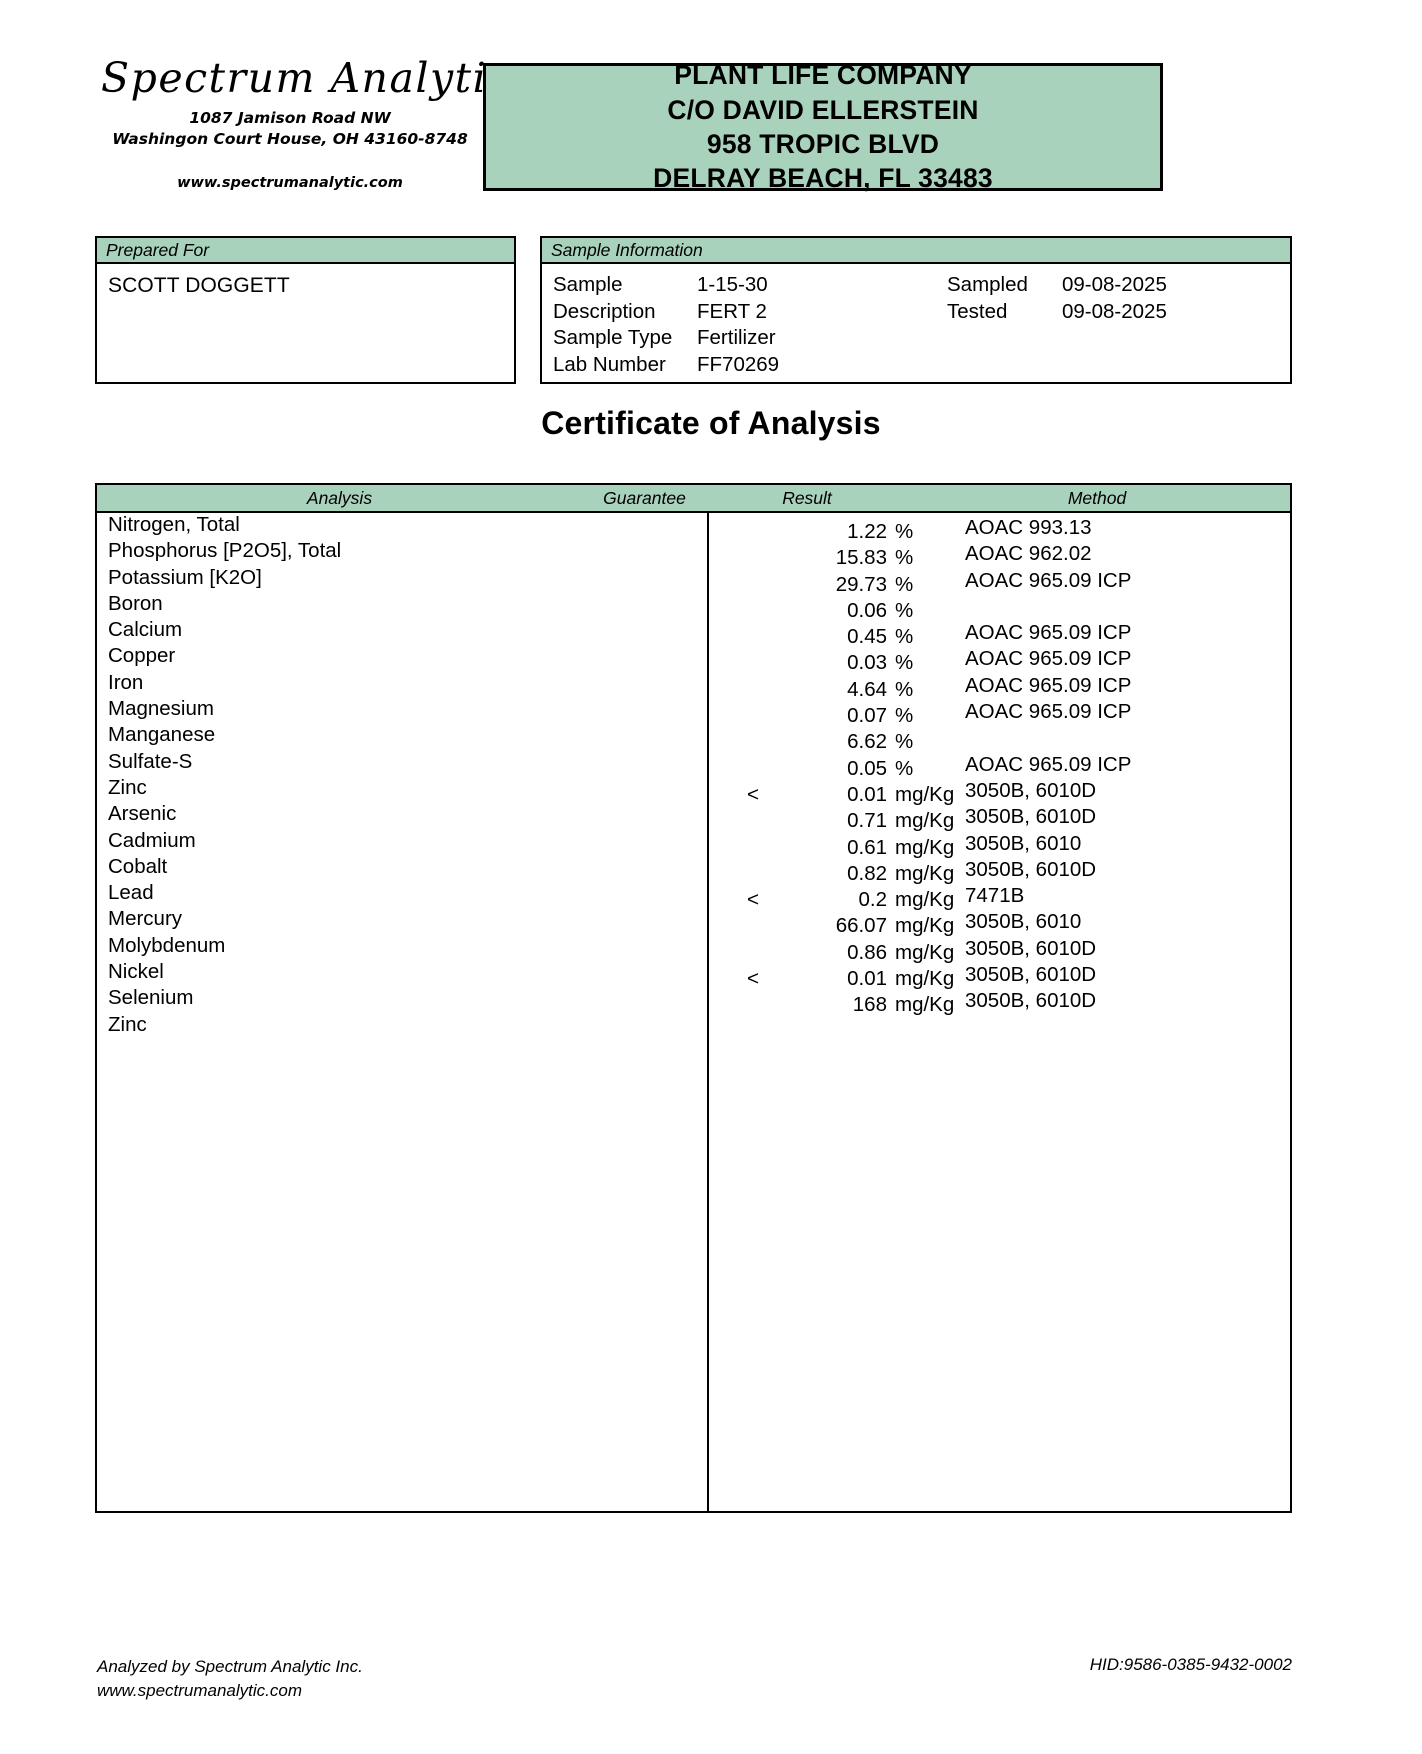 The image size is (1422, 1754). What do you see at coordinates (861, 926) in the screenshot?
I see `cell-result: 66.07` at bounding box center [861, 926].